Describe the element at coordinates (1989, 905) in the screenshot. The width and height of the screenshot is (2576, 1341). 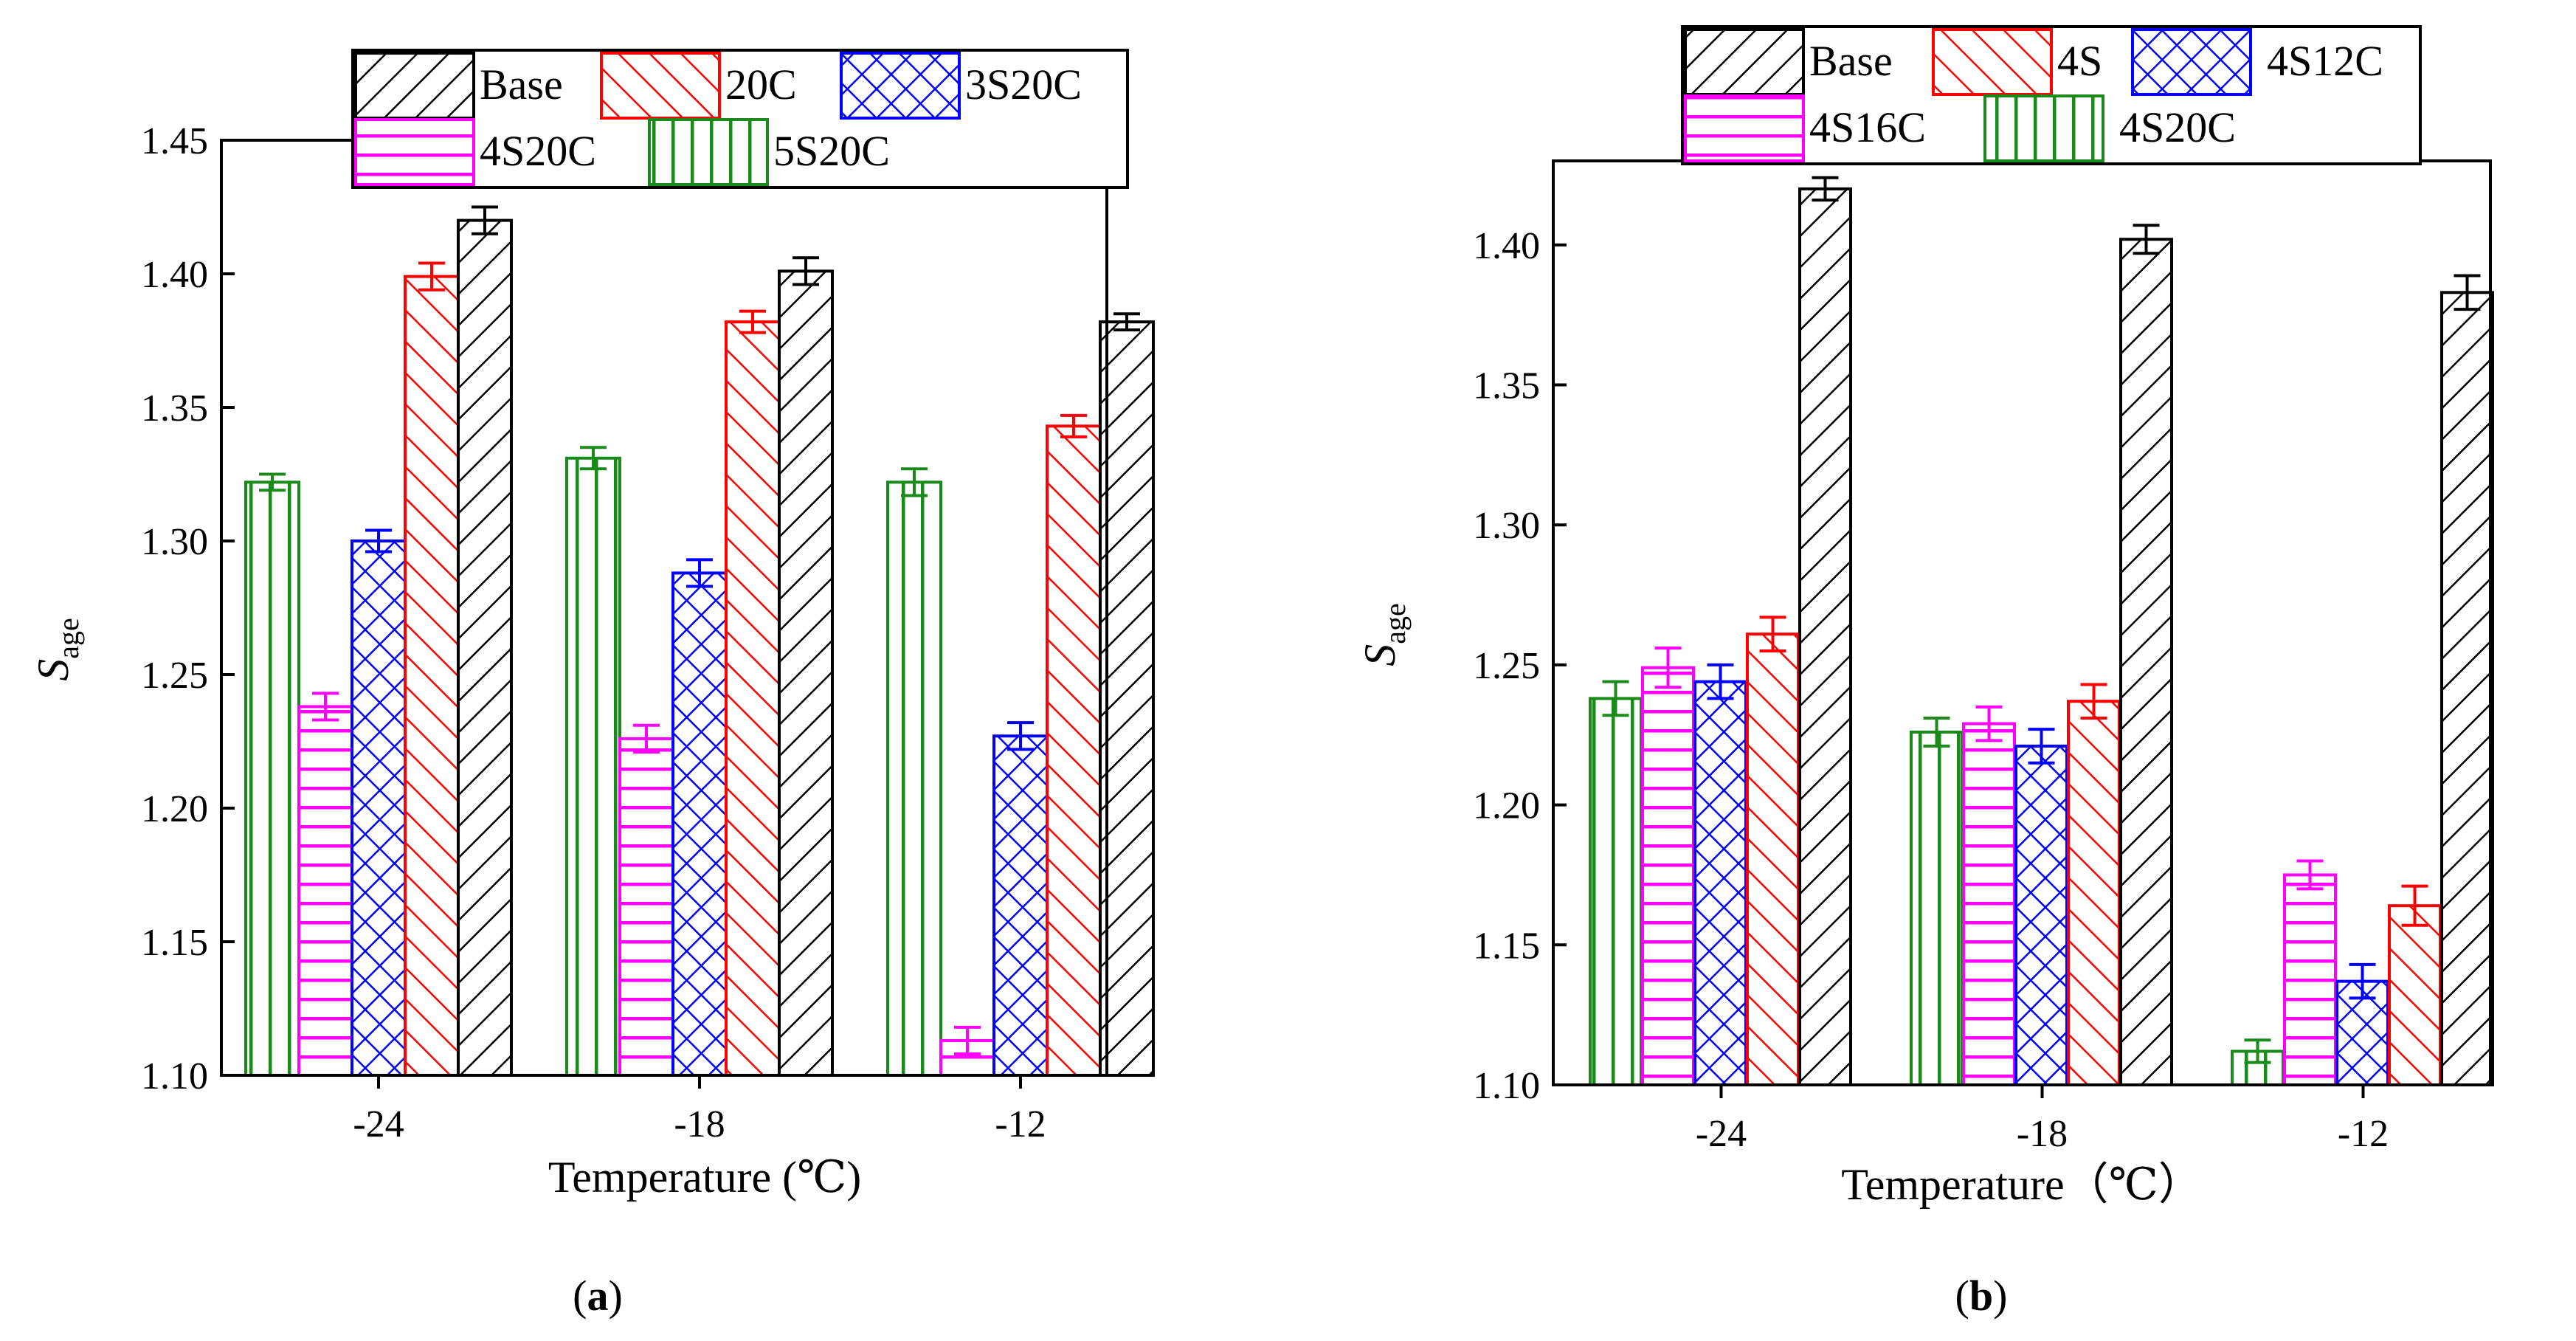
I see `panel-b-bar-4s16c--18` at that location.